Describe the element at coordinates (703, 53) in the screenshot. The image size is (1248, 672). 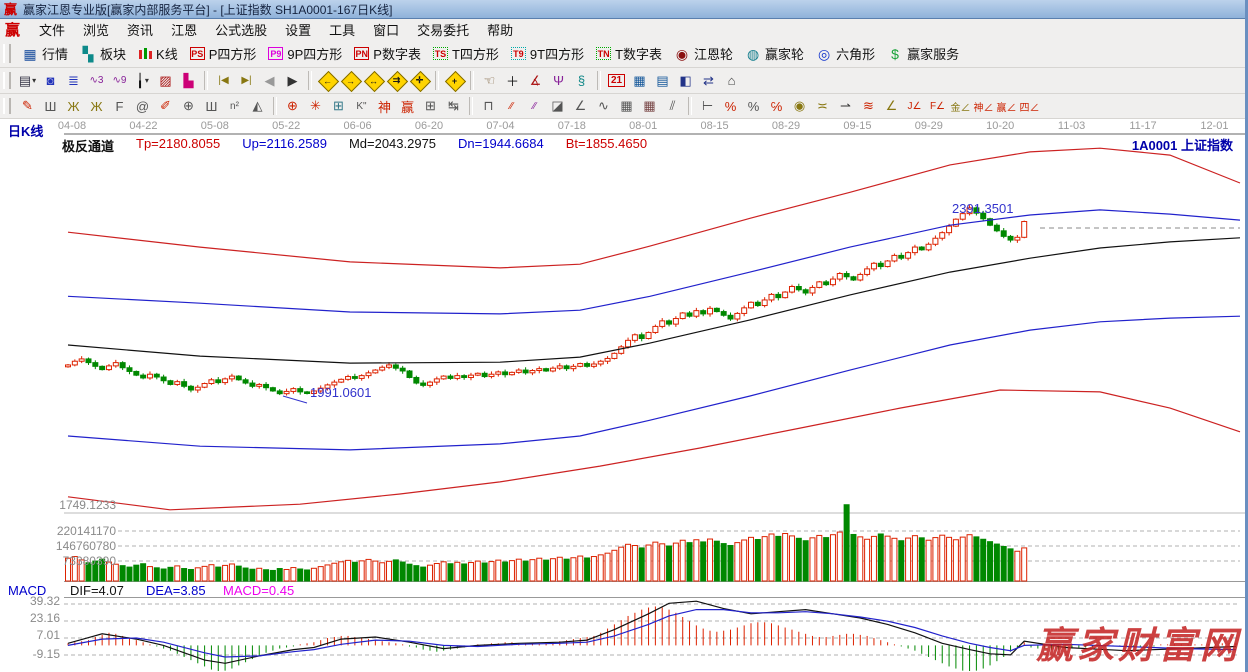
I see `gann-wheel-button: ◉ 江恩轮` at that location.